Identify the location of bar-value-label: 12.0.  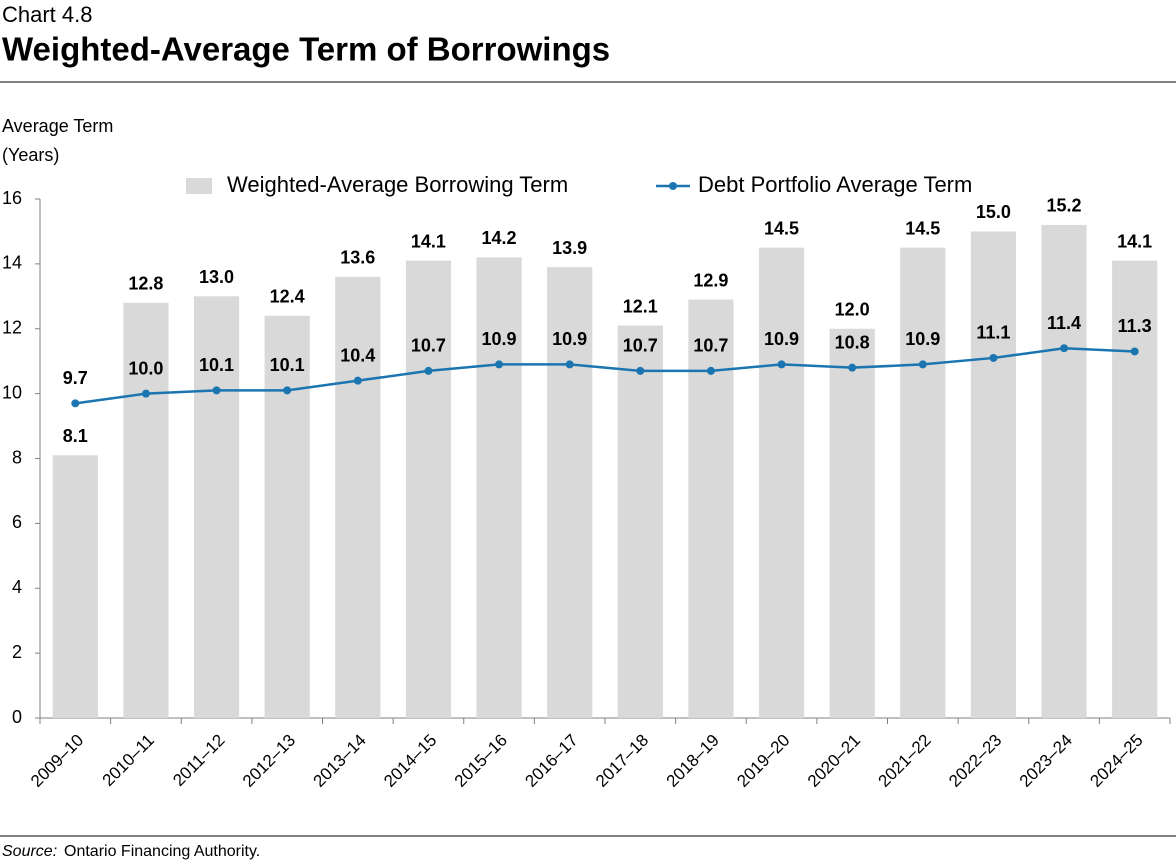
(852, 310).